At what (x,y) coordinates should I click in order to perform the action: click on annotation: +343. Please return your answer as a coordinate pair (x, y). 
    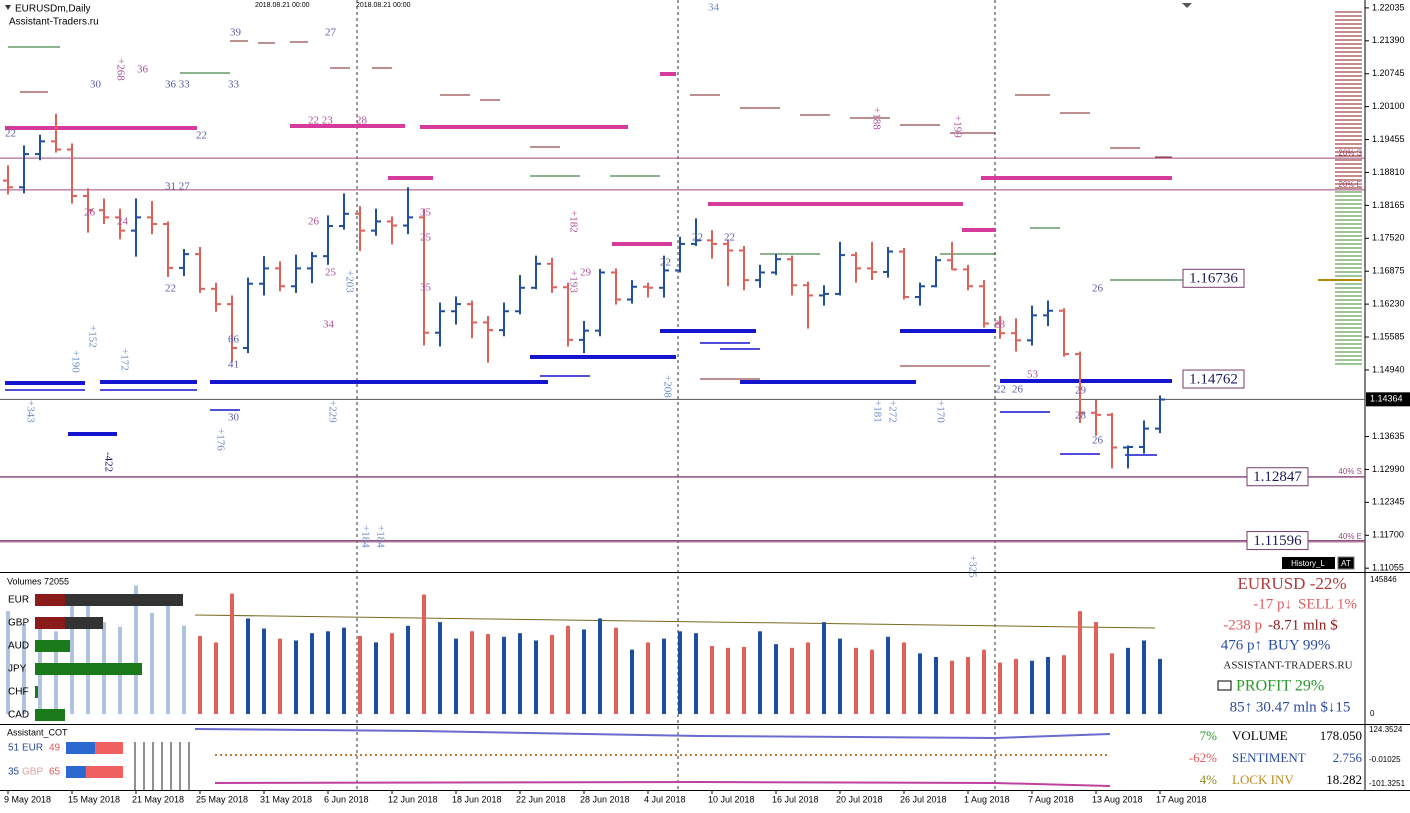
    Looking at the image, I should click on (30, 411).